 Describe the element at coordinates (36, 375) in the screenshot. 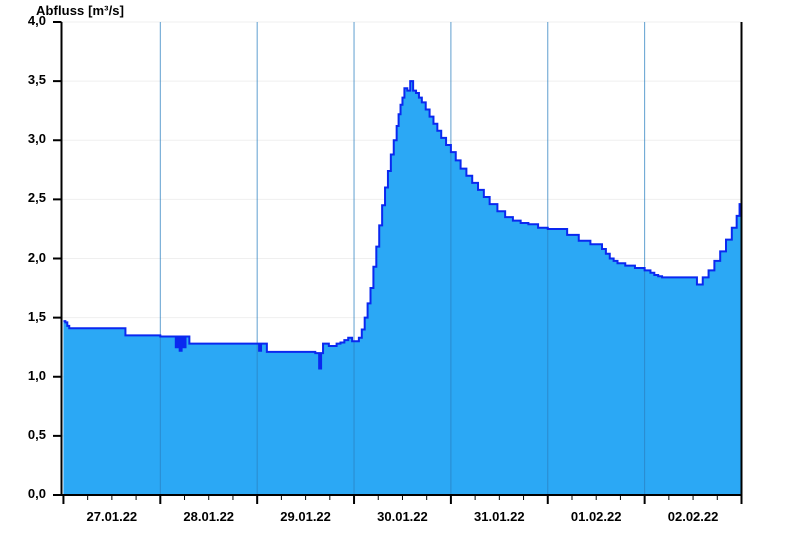

I see `y-axis-tick-label: 1,0` at that location.